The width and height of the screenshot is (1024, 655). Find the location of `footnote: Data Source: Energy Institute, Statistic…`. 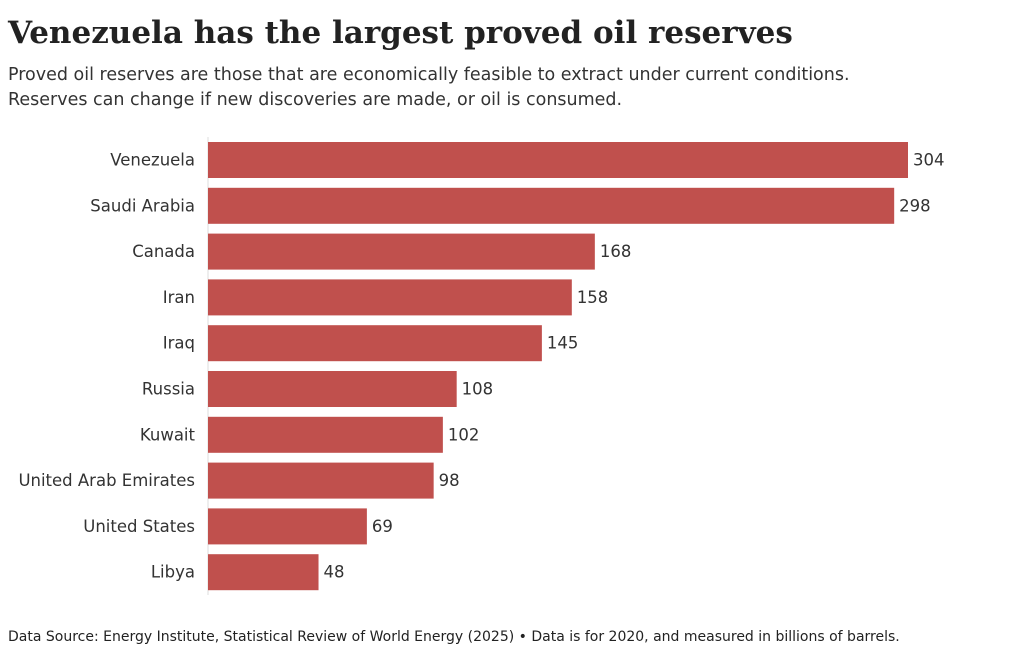

footnote: Data Source: Energy Institute, Statistic… is located at coordinates (454, 637).